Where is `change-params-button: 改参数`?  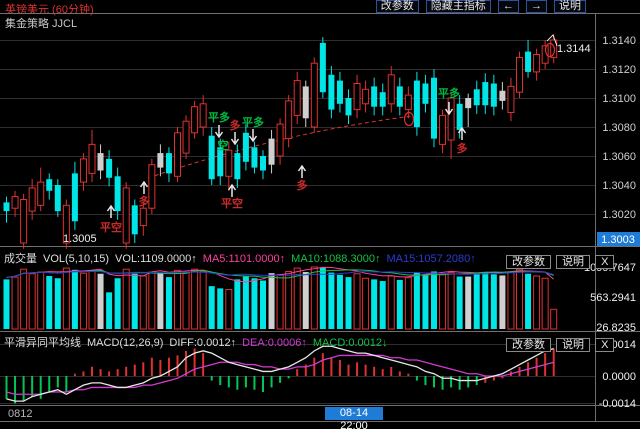
change-params-button: 改参数 is located at coordinates (397, 6).